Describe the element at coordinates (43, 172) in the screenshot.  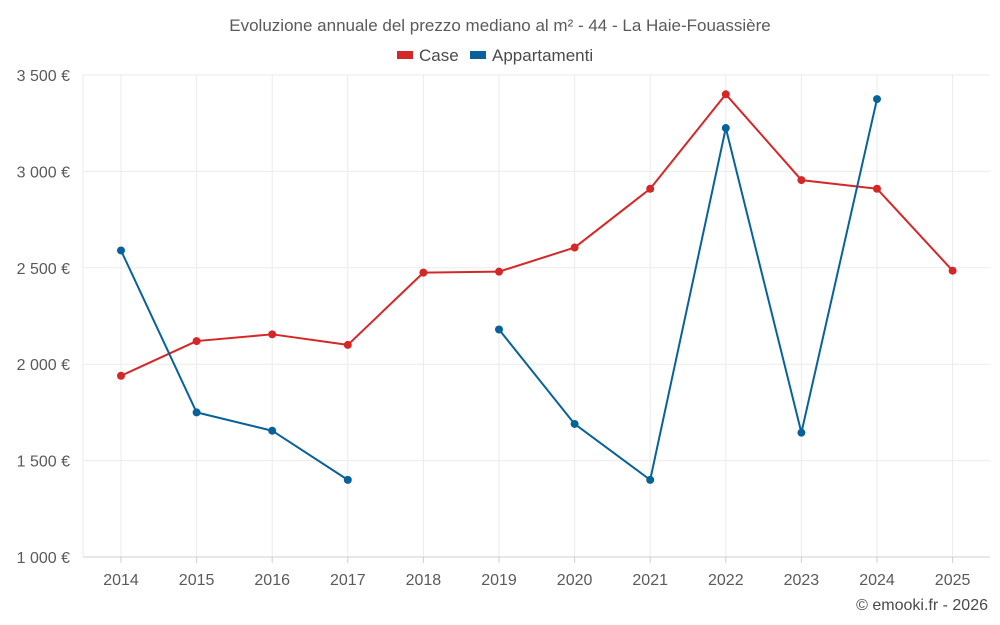
I see `y-tick-label: 3 000 €` at that location.